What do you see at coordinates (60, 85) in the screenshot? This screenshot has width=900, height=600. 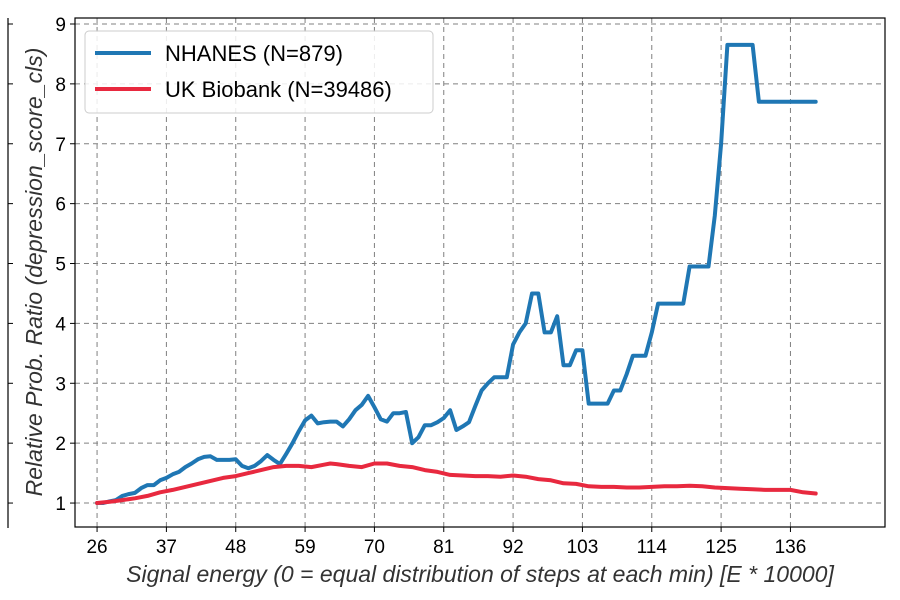 I see `y-tick-label: 8` at bounding box center [60, 85].